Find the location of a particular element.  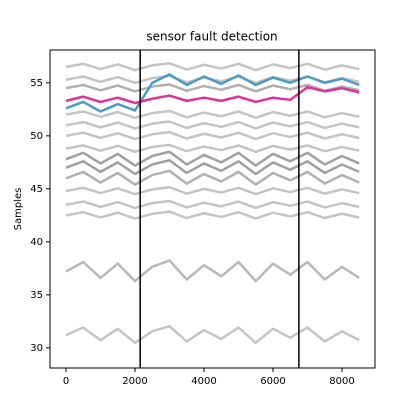

x-tick-label: 2000 is located at coordinates (134, 381).